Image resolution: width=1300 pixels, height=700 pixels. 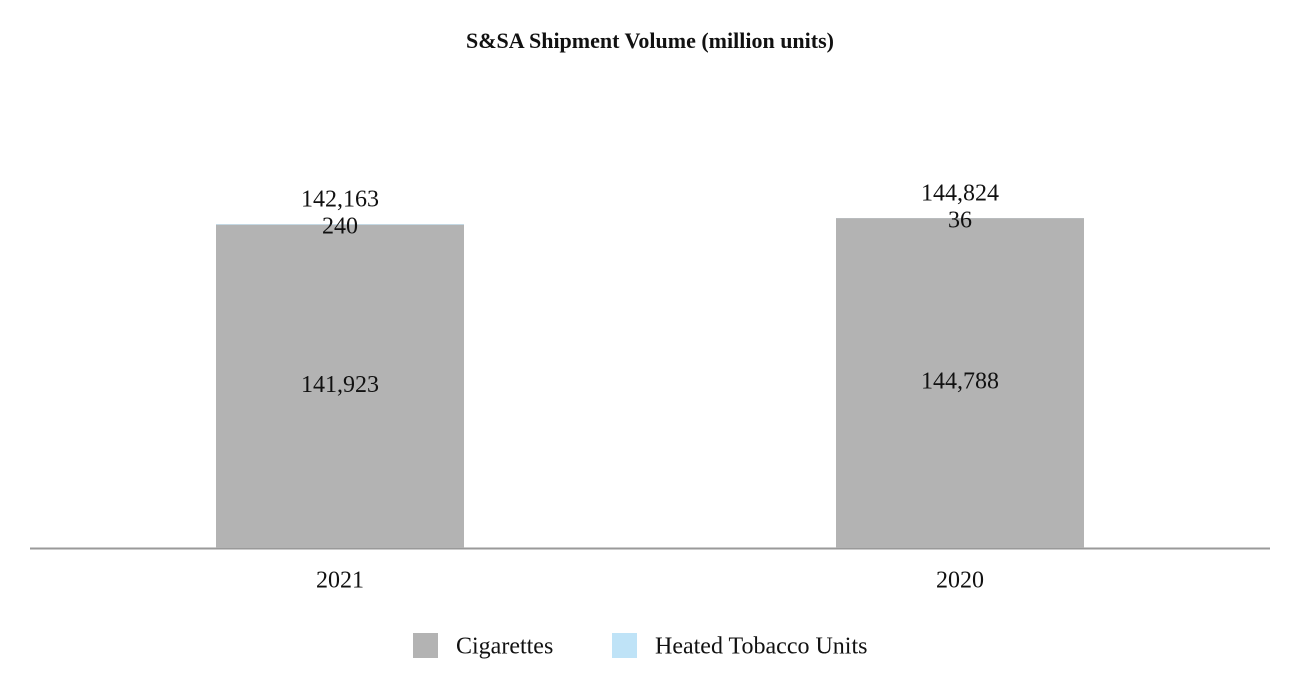 I want to click on legend-label: Cigarettes, so click(x=504, y=647).